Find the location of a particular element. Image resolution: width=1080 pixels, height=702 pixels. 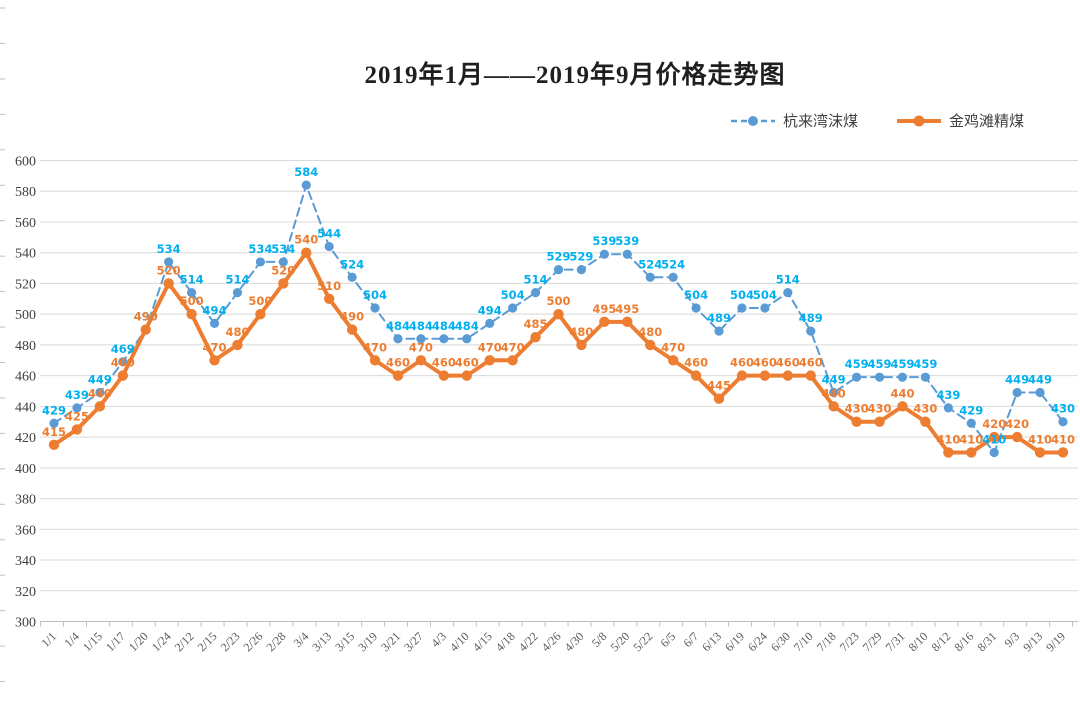

x-tick-label: 2/15 is located at coordinates (207, 641).